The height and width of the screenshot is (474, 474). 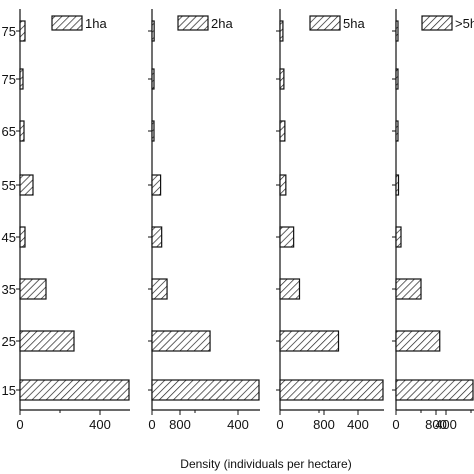 I want to click on y-tick-label: 65, so click(x=9, y=131).